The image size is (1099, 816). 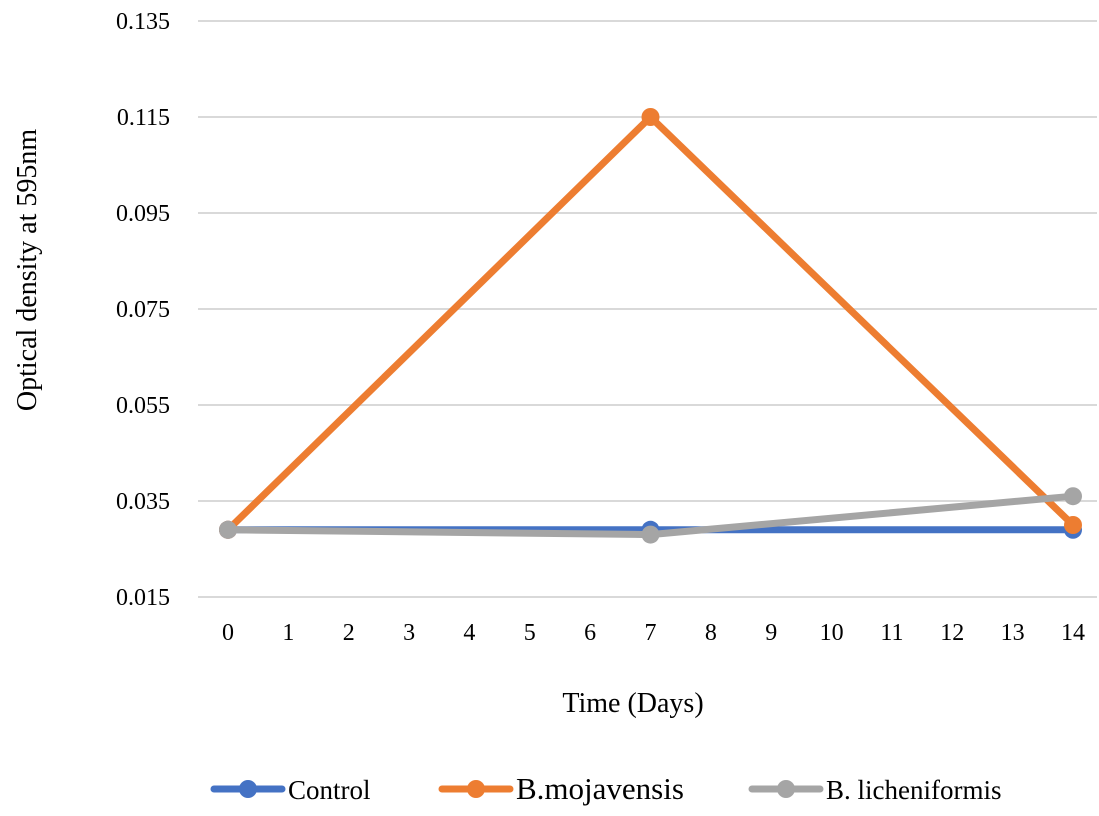 What do you see at coordinates (143, 406) in the screenshot?
I see `y-tick-label: 0.055` at bounding box center [143, 406].